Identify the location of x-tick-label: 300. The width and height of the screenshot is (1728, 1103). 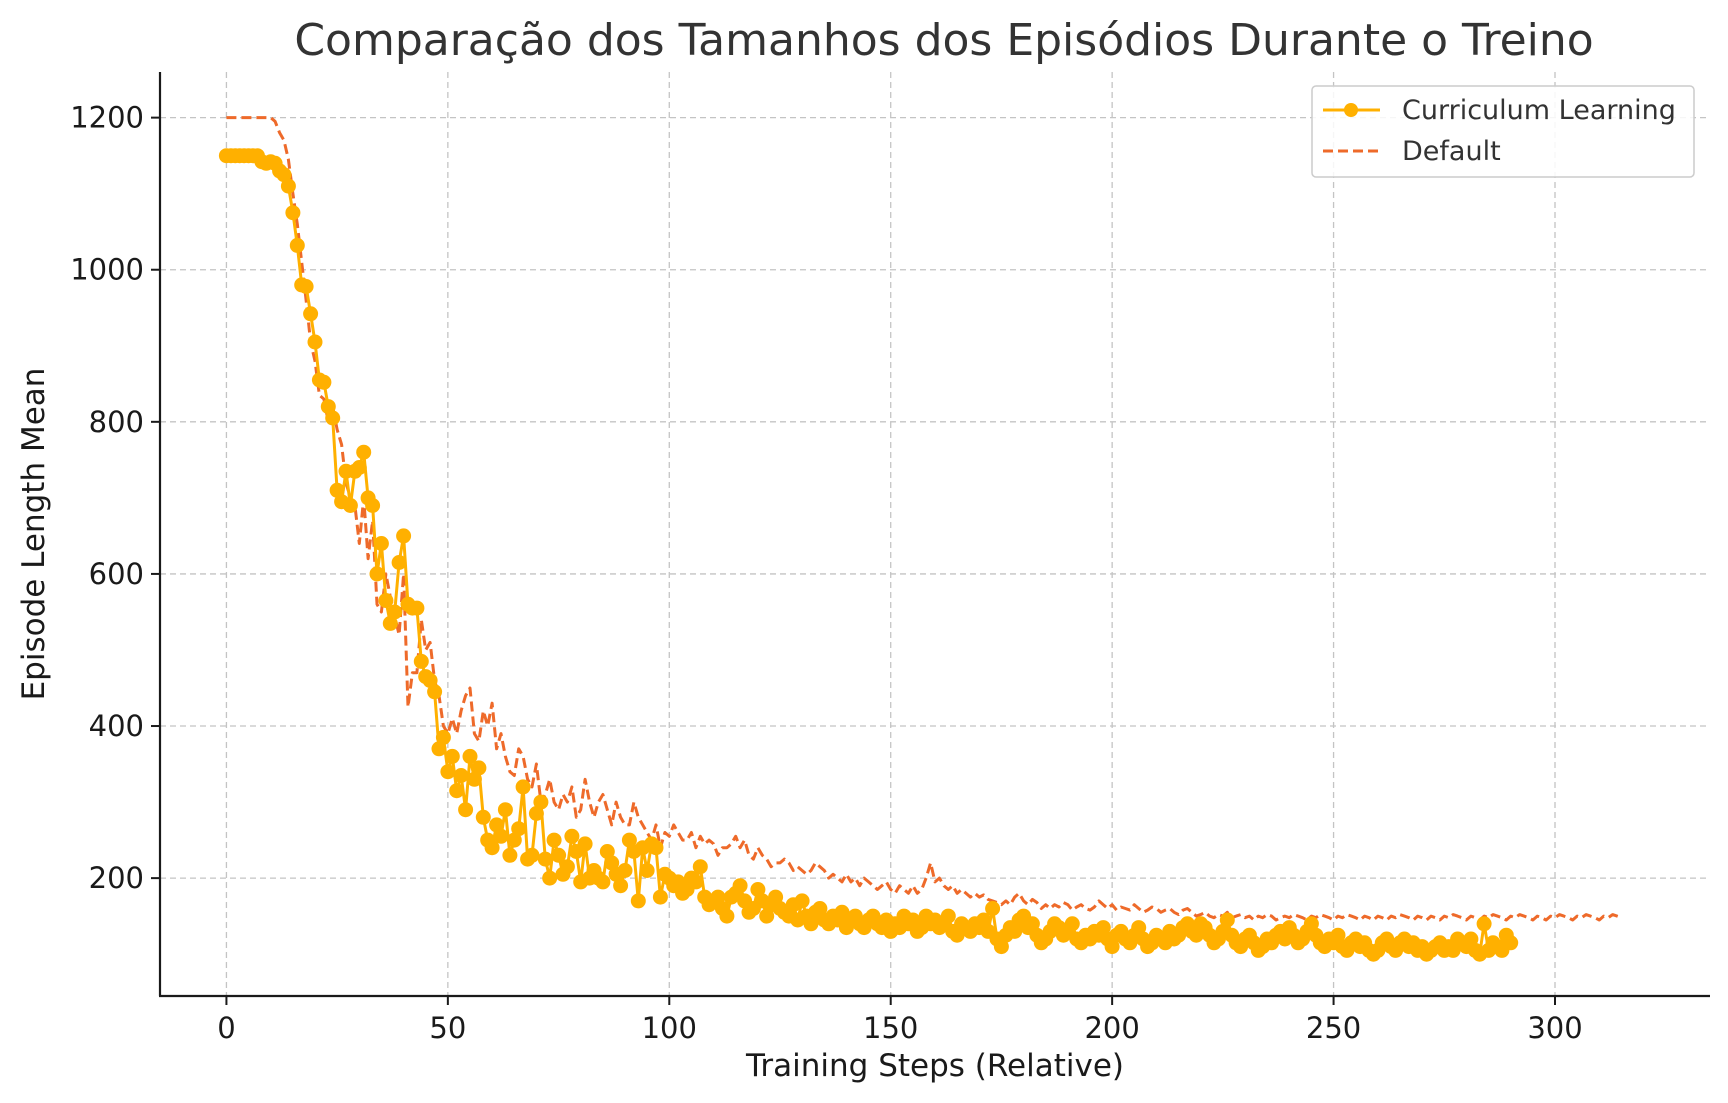
(1554, 1028).